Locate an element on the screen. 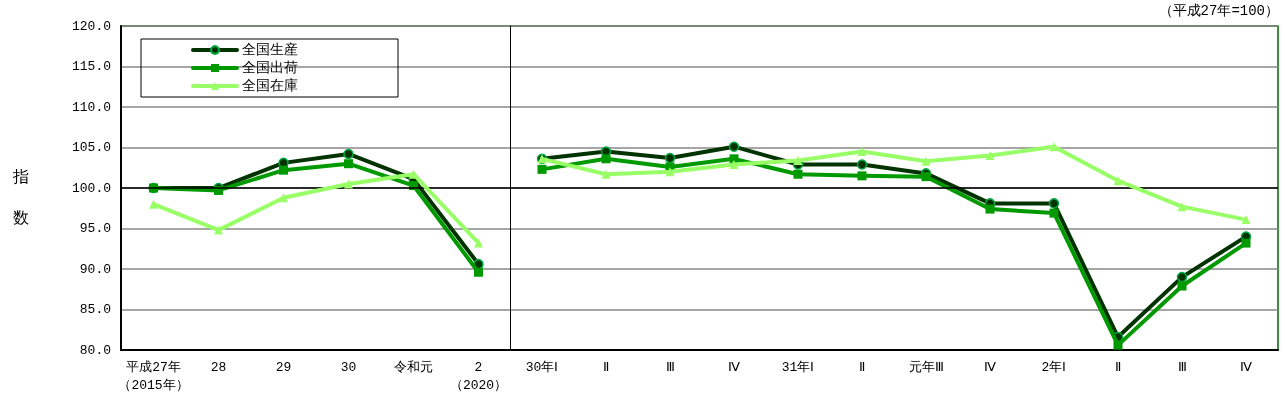 Image resolution: width=1285 pixels, height=403 pixels. y-tick-label: 80.0 is located at coordinates (95, 350).